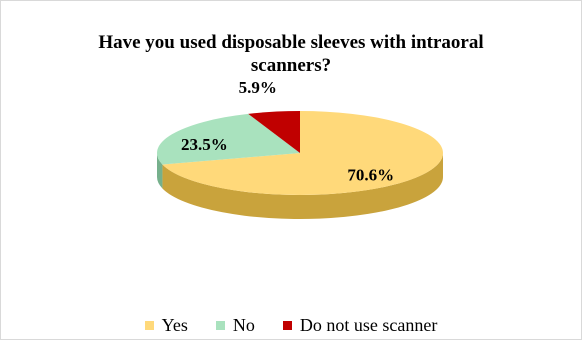  I want to click on legend-item-do-not-use-scanner: Do not use scanner, so click(360, 325).